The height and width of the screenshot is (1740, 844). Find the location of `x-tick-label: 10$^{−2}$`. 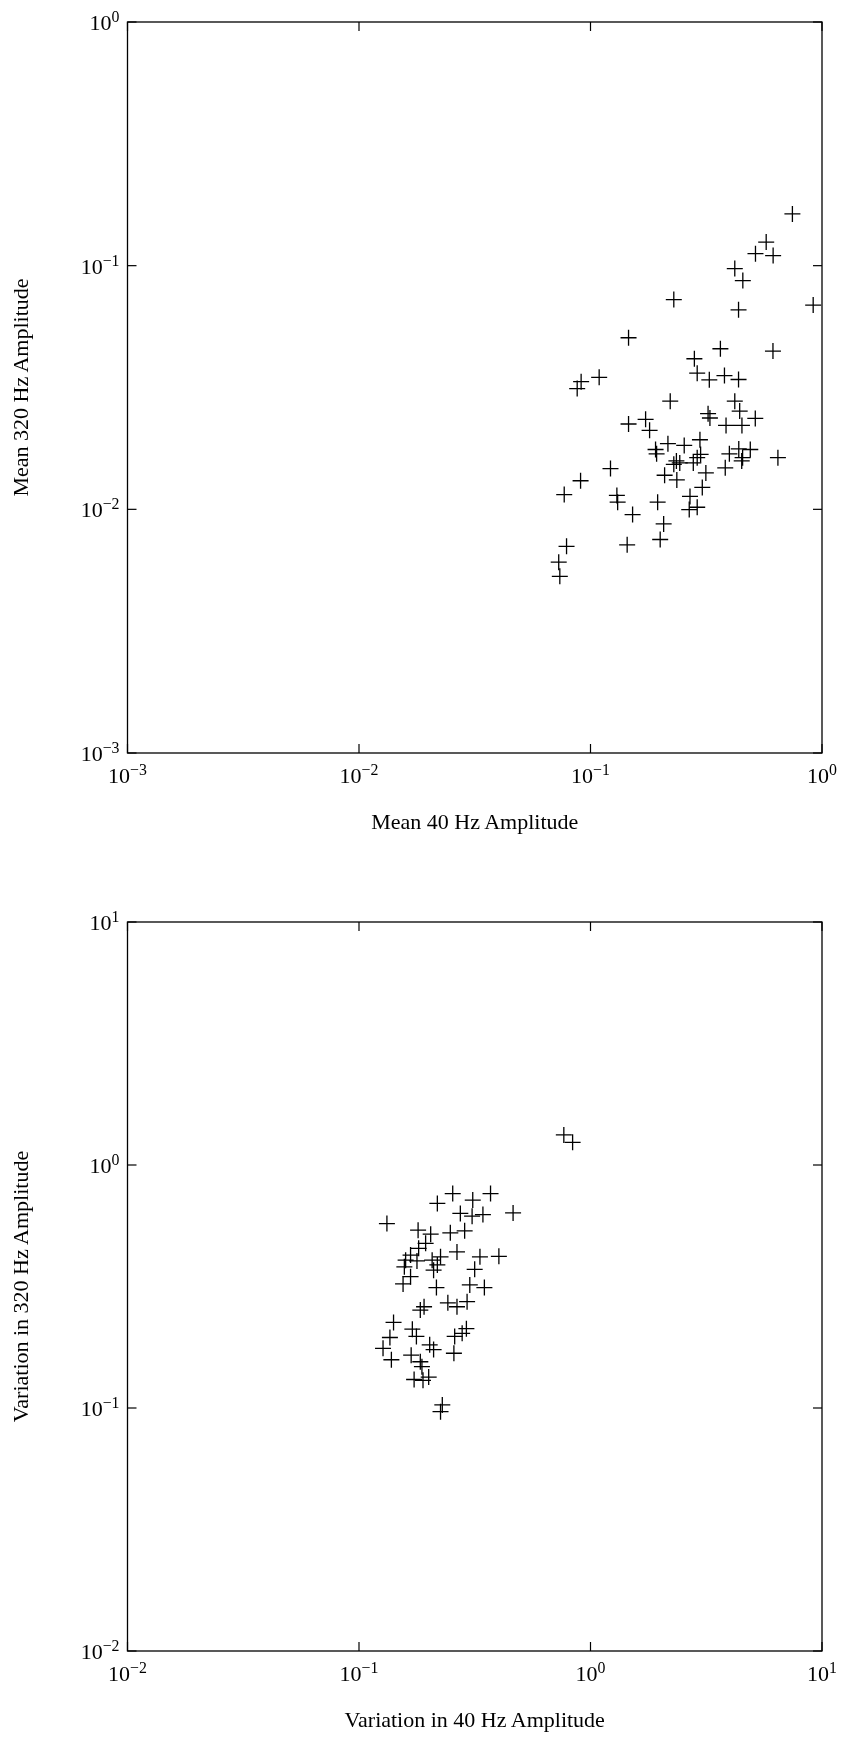

x-tick-label: 10$^{−2}$ is located at coordinates (359, 774).